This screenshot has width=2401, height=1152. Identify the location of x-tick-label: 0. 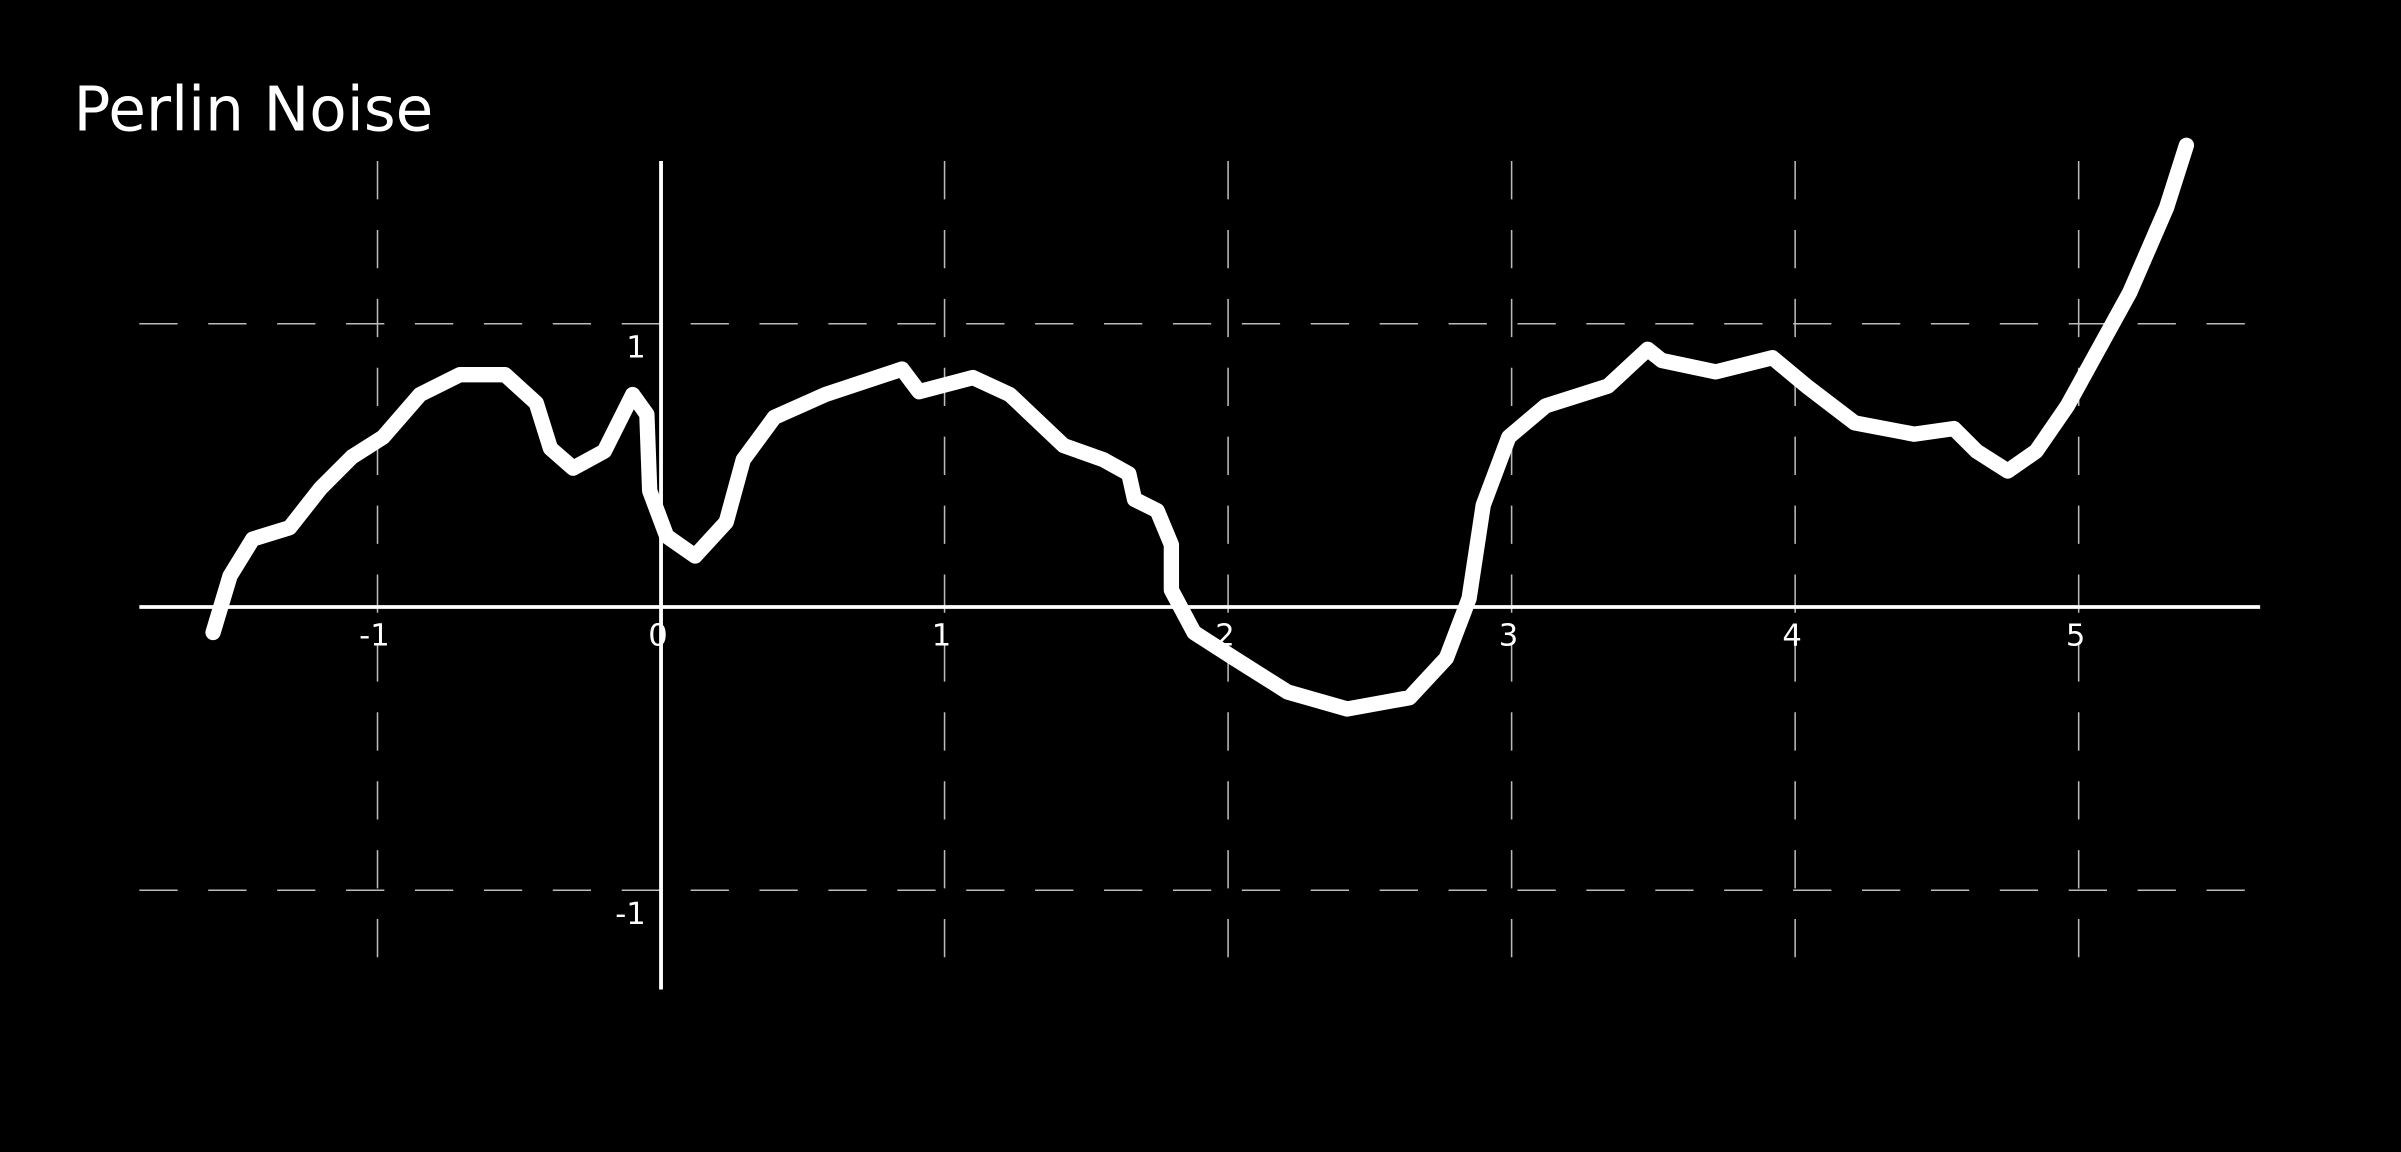
(657, 635).